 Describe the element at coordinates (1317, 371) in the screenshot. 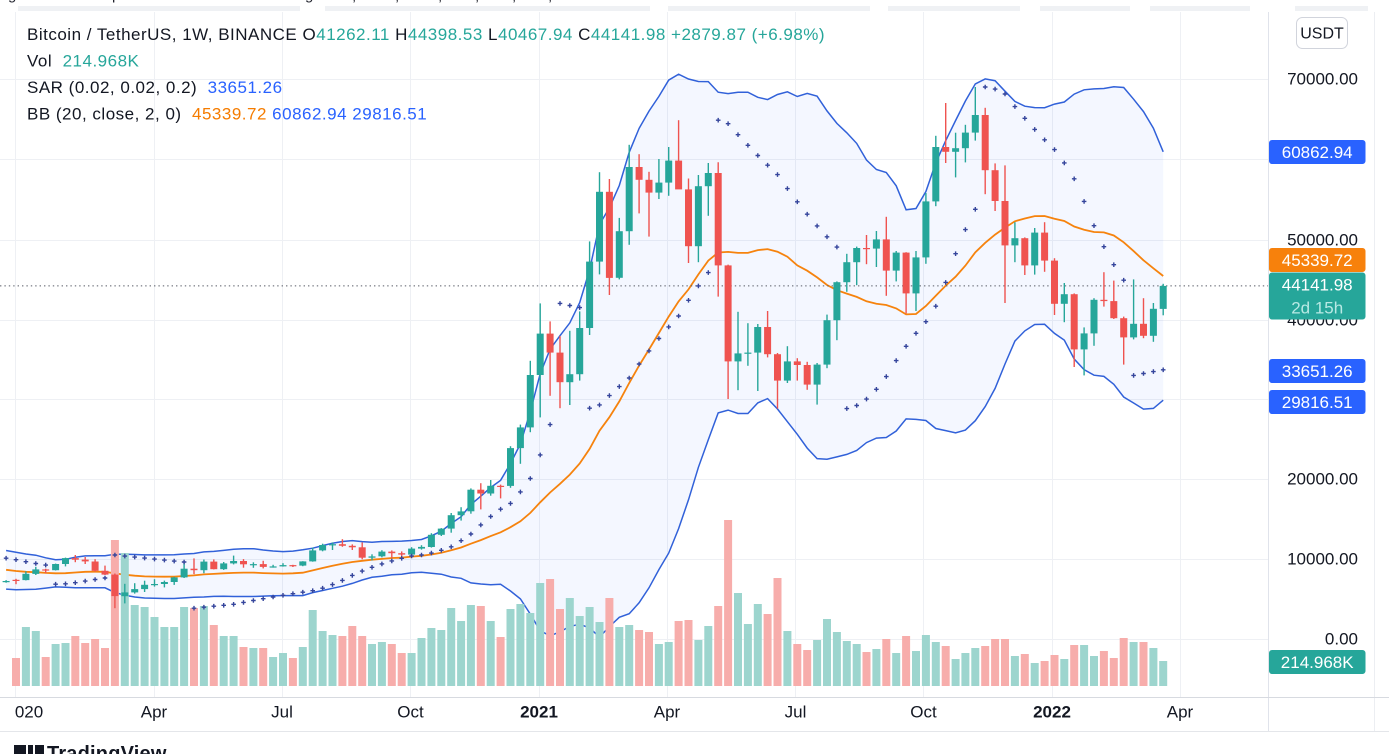

I see `svg-text: 33651.26` at that location.